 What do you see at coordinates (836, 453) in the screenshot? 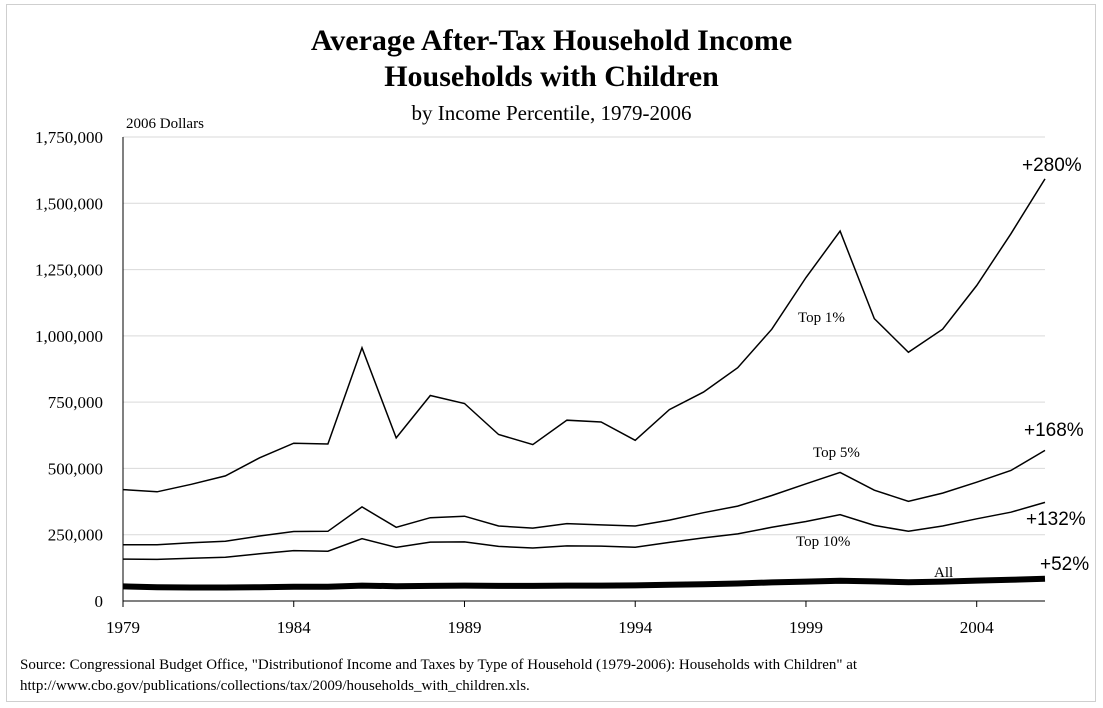
I see `series-label: Top 5%` at bounding box center [836, 453].